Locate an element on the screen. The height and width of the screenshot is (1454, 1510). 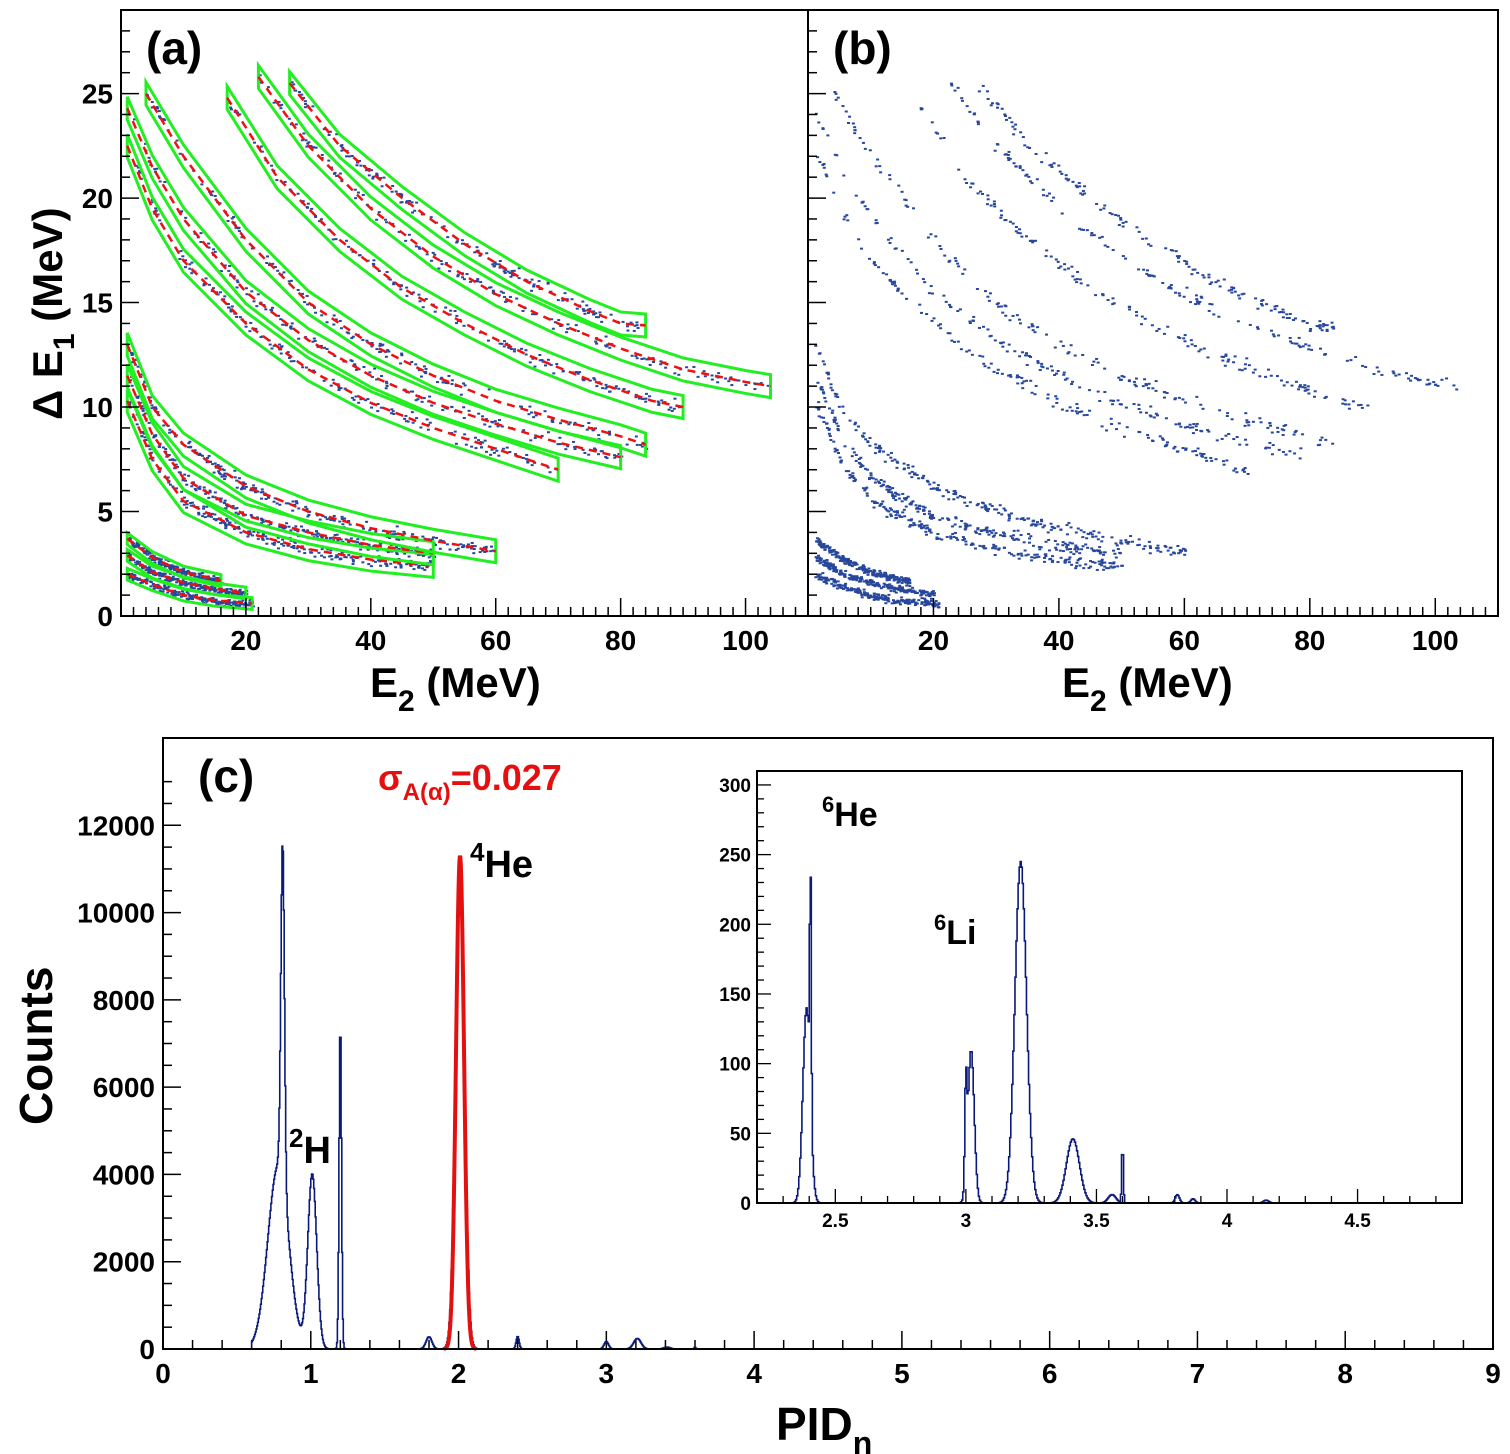
panel-c-fit-layer is located at coordinates (460, 1103).